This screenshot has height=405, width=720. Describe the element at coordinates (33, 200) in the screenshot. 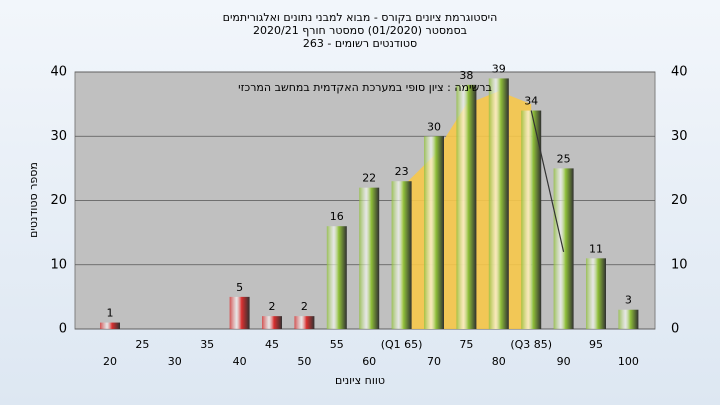

I see `y-axis-label: מספר סטודנטים` at that location.